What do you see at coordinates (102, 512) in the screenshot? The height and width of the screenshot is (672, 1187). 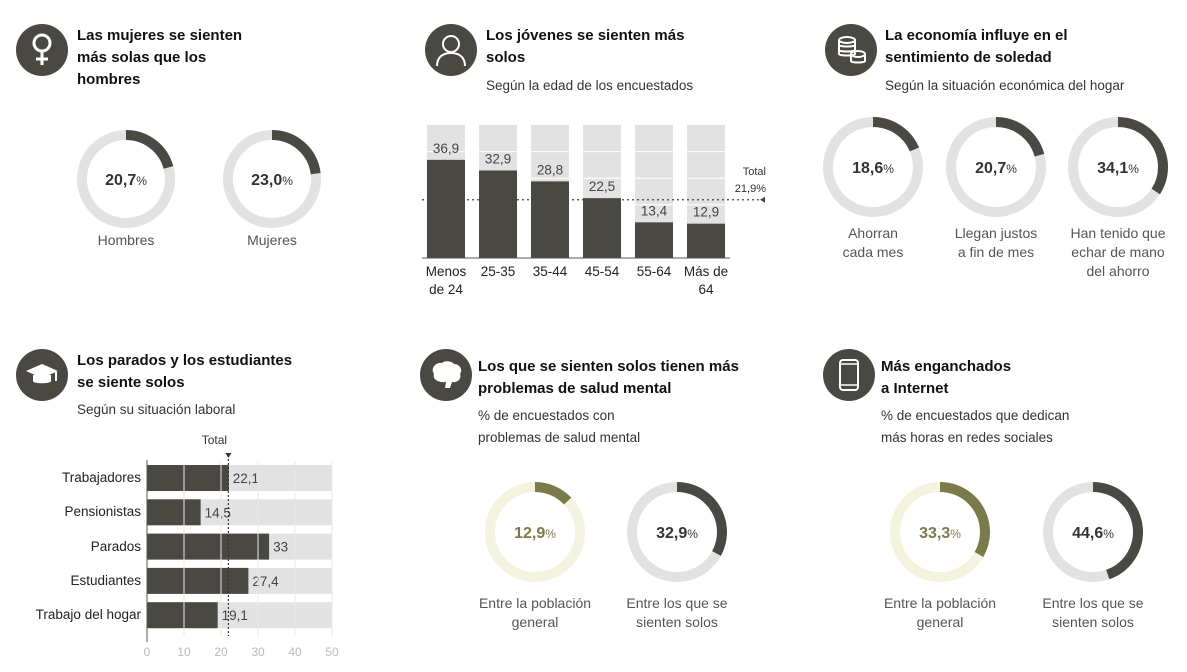 I see `y-tick-label: Pensionistas` at bounding box center [102, 512].